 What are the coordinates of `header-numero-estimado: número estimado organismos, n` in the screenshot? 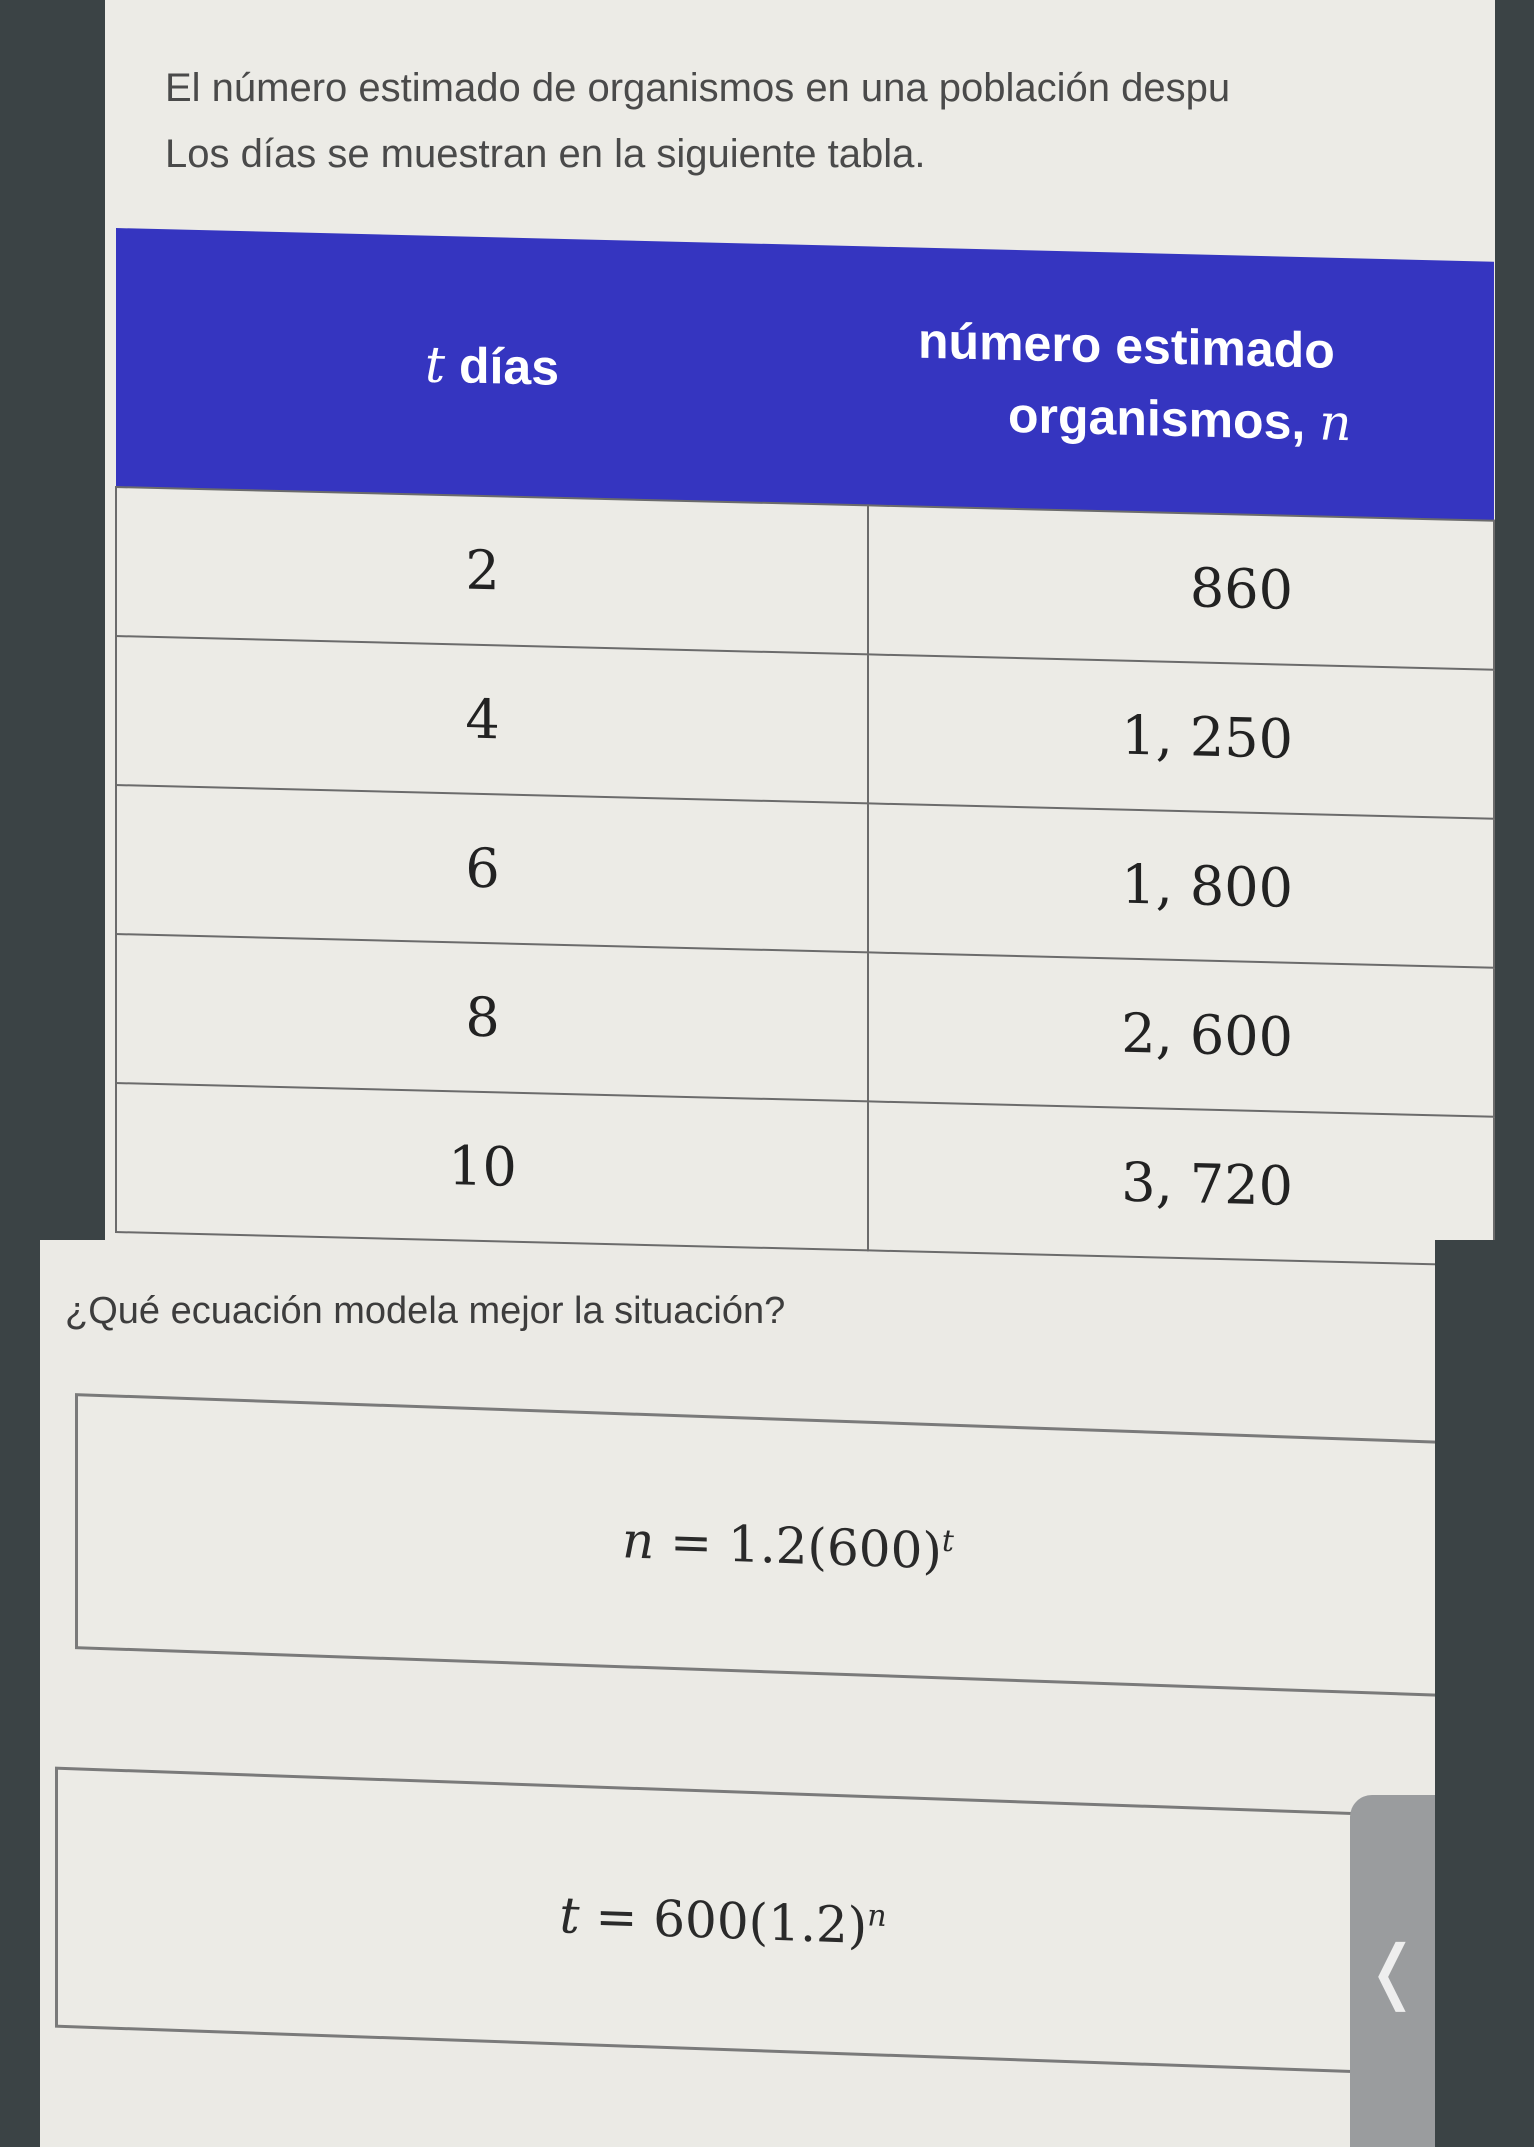 It's located at (1181, 383).